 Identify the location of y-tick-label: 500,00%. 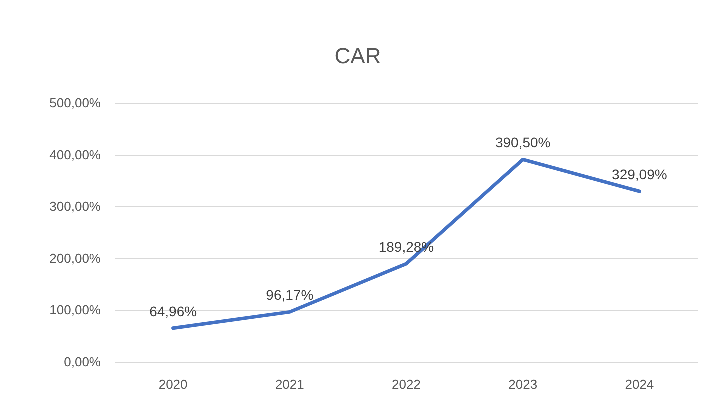
(76, 103).